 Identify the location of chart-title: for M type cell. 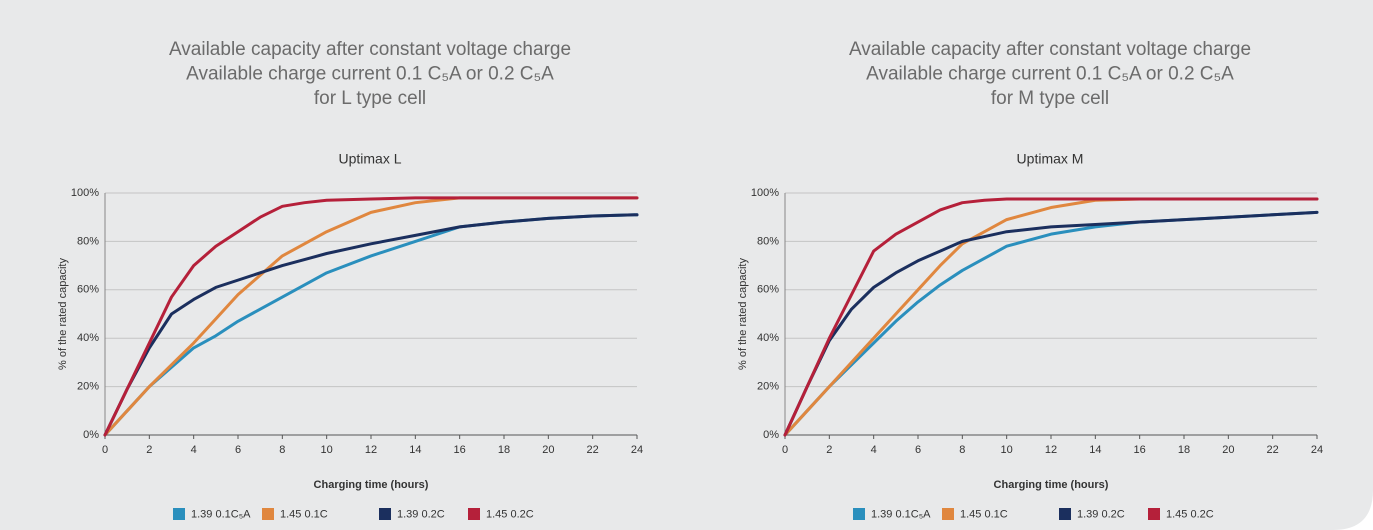
(1050, 98).